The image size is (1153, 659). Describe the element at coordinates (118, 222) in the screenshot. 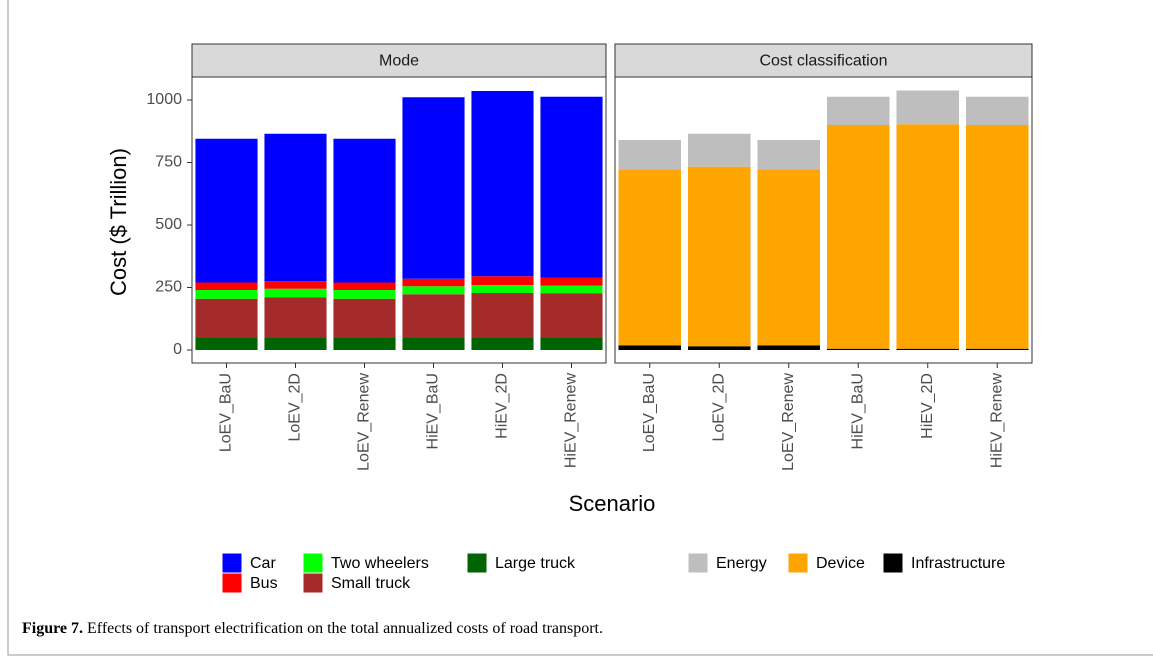

I see `y-axis-title: Cost ($ Trillion)` at that location.